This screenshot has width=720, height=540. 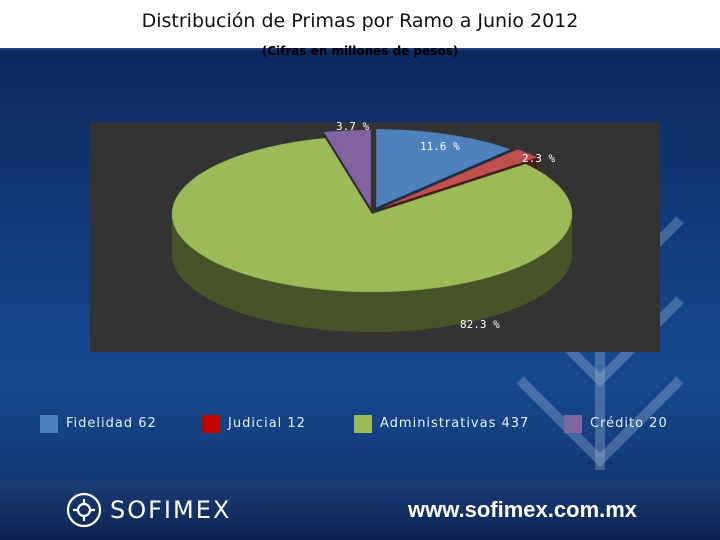 What do you see at coordinates (360, 510) in the screenshot?
I see `footer-bar` at bounding box center [360, 510].